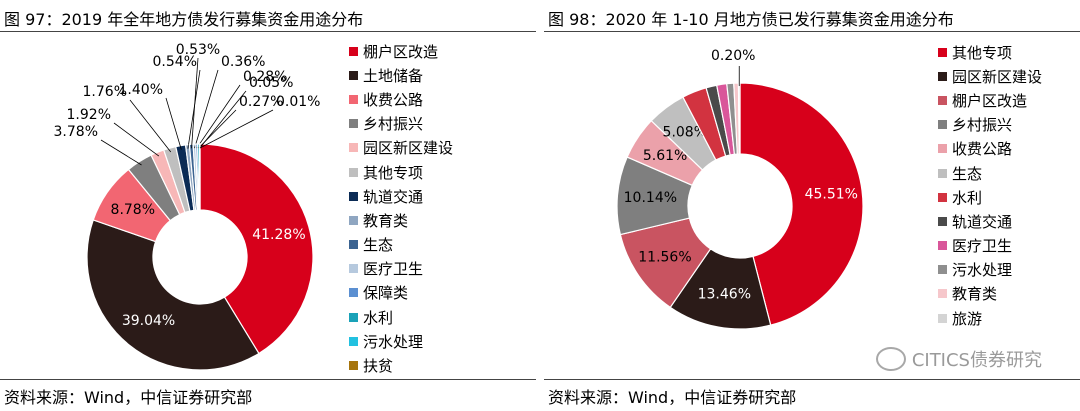 The width and height of the screenshot is (1080, 411). What do you see at coordinates (967, 197) in the screenshot?
I see `legend-label: 水利` at bounding box center [967, 197].